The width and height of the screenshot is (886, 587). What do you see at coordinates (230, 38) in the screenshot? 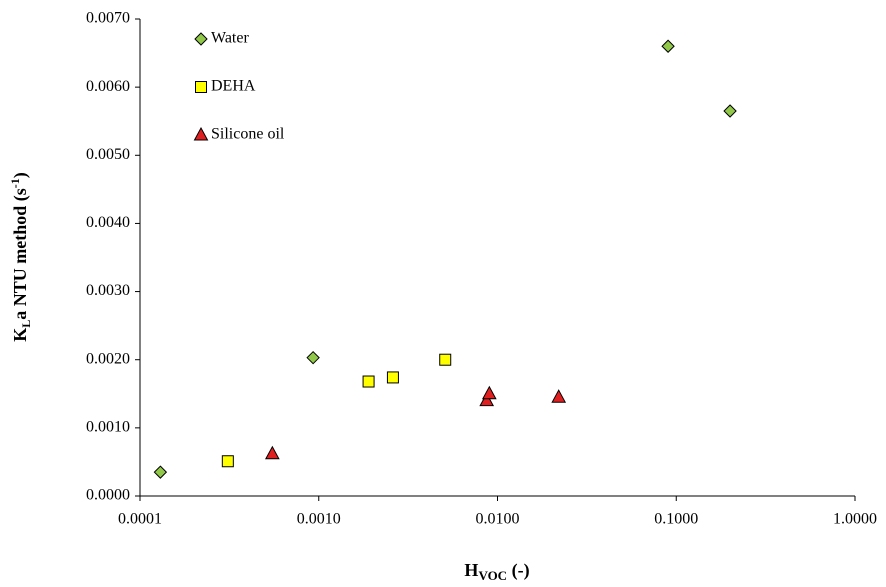
I see `legend-label: Water` at bounding box center [230, 38].